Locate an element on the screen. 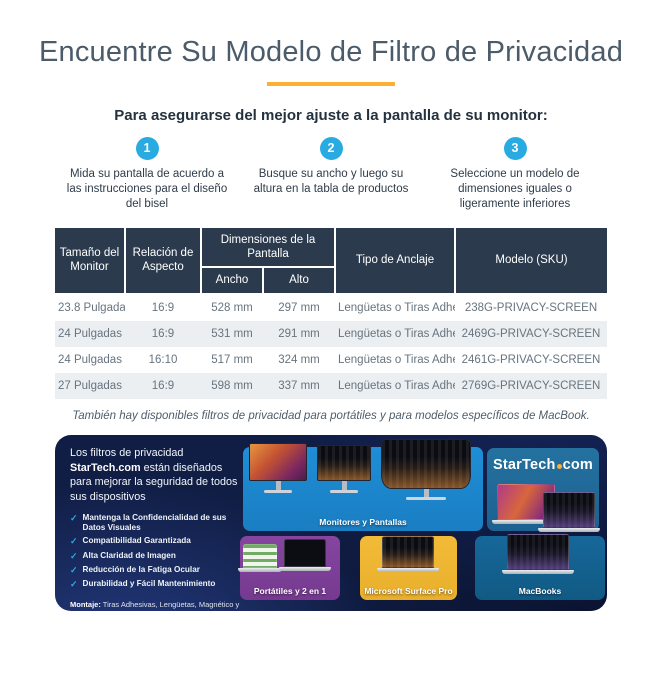 This screenshot has width=662, height=698. cell-width: 531 mm is located at coordinates (231, 333).